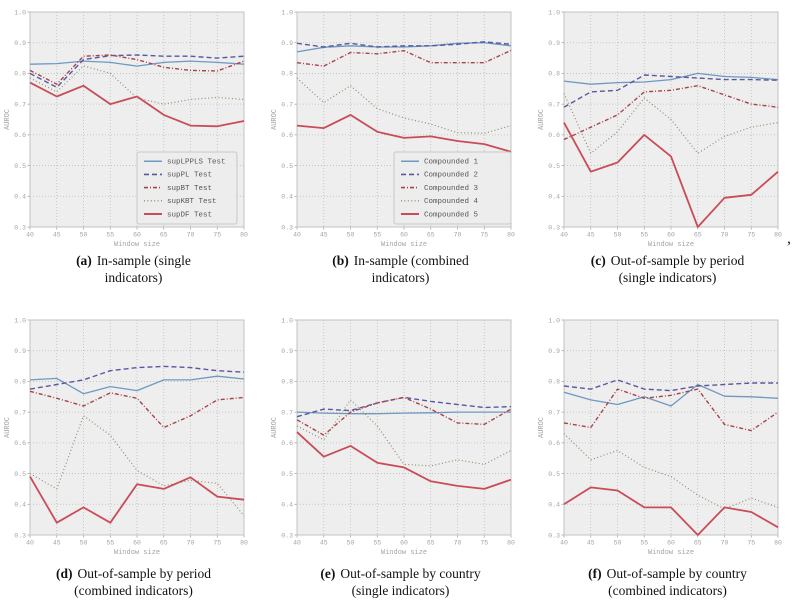  I want to click on caption-label: (b), so click(340, 260).